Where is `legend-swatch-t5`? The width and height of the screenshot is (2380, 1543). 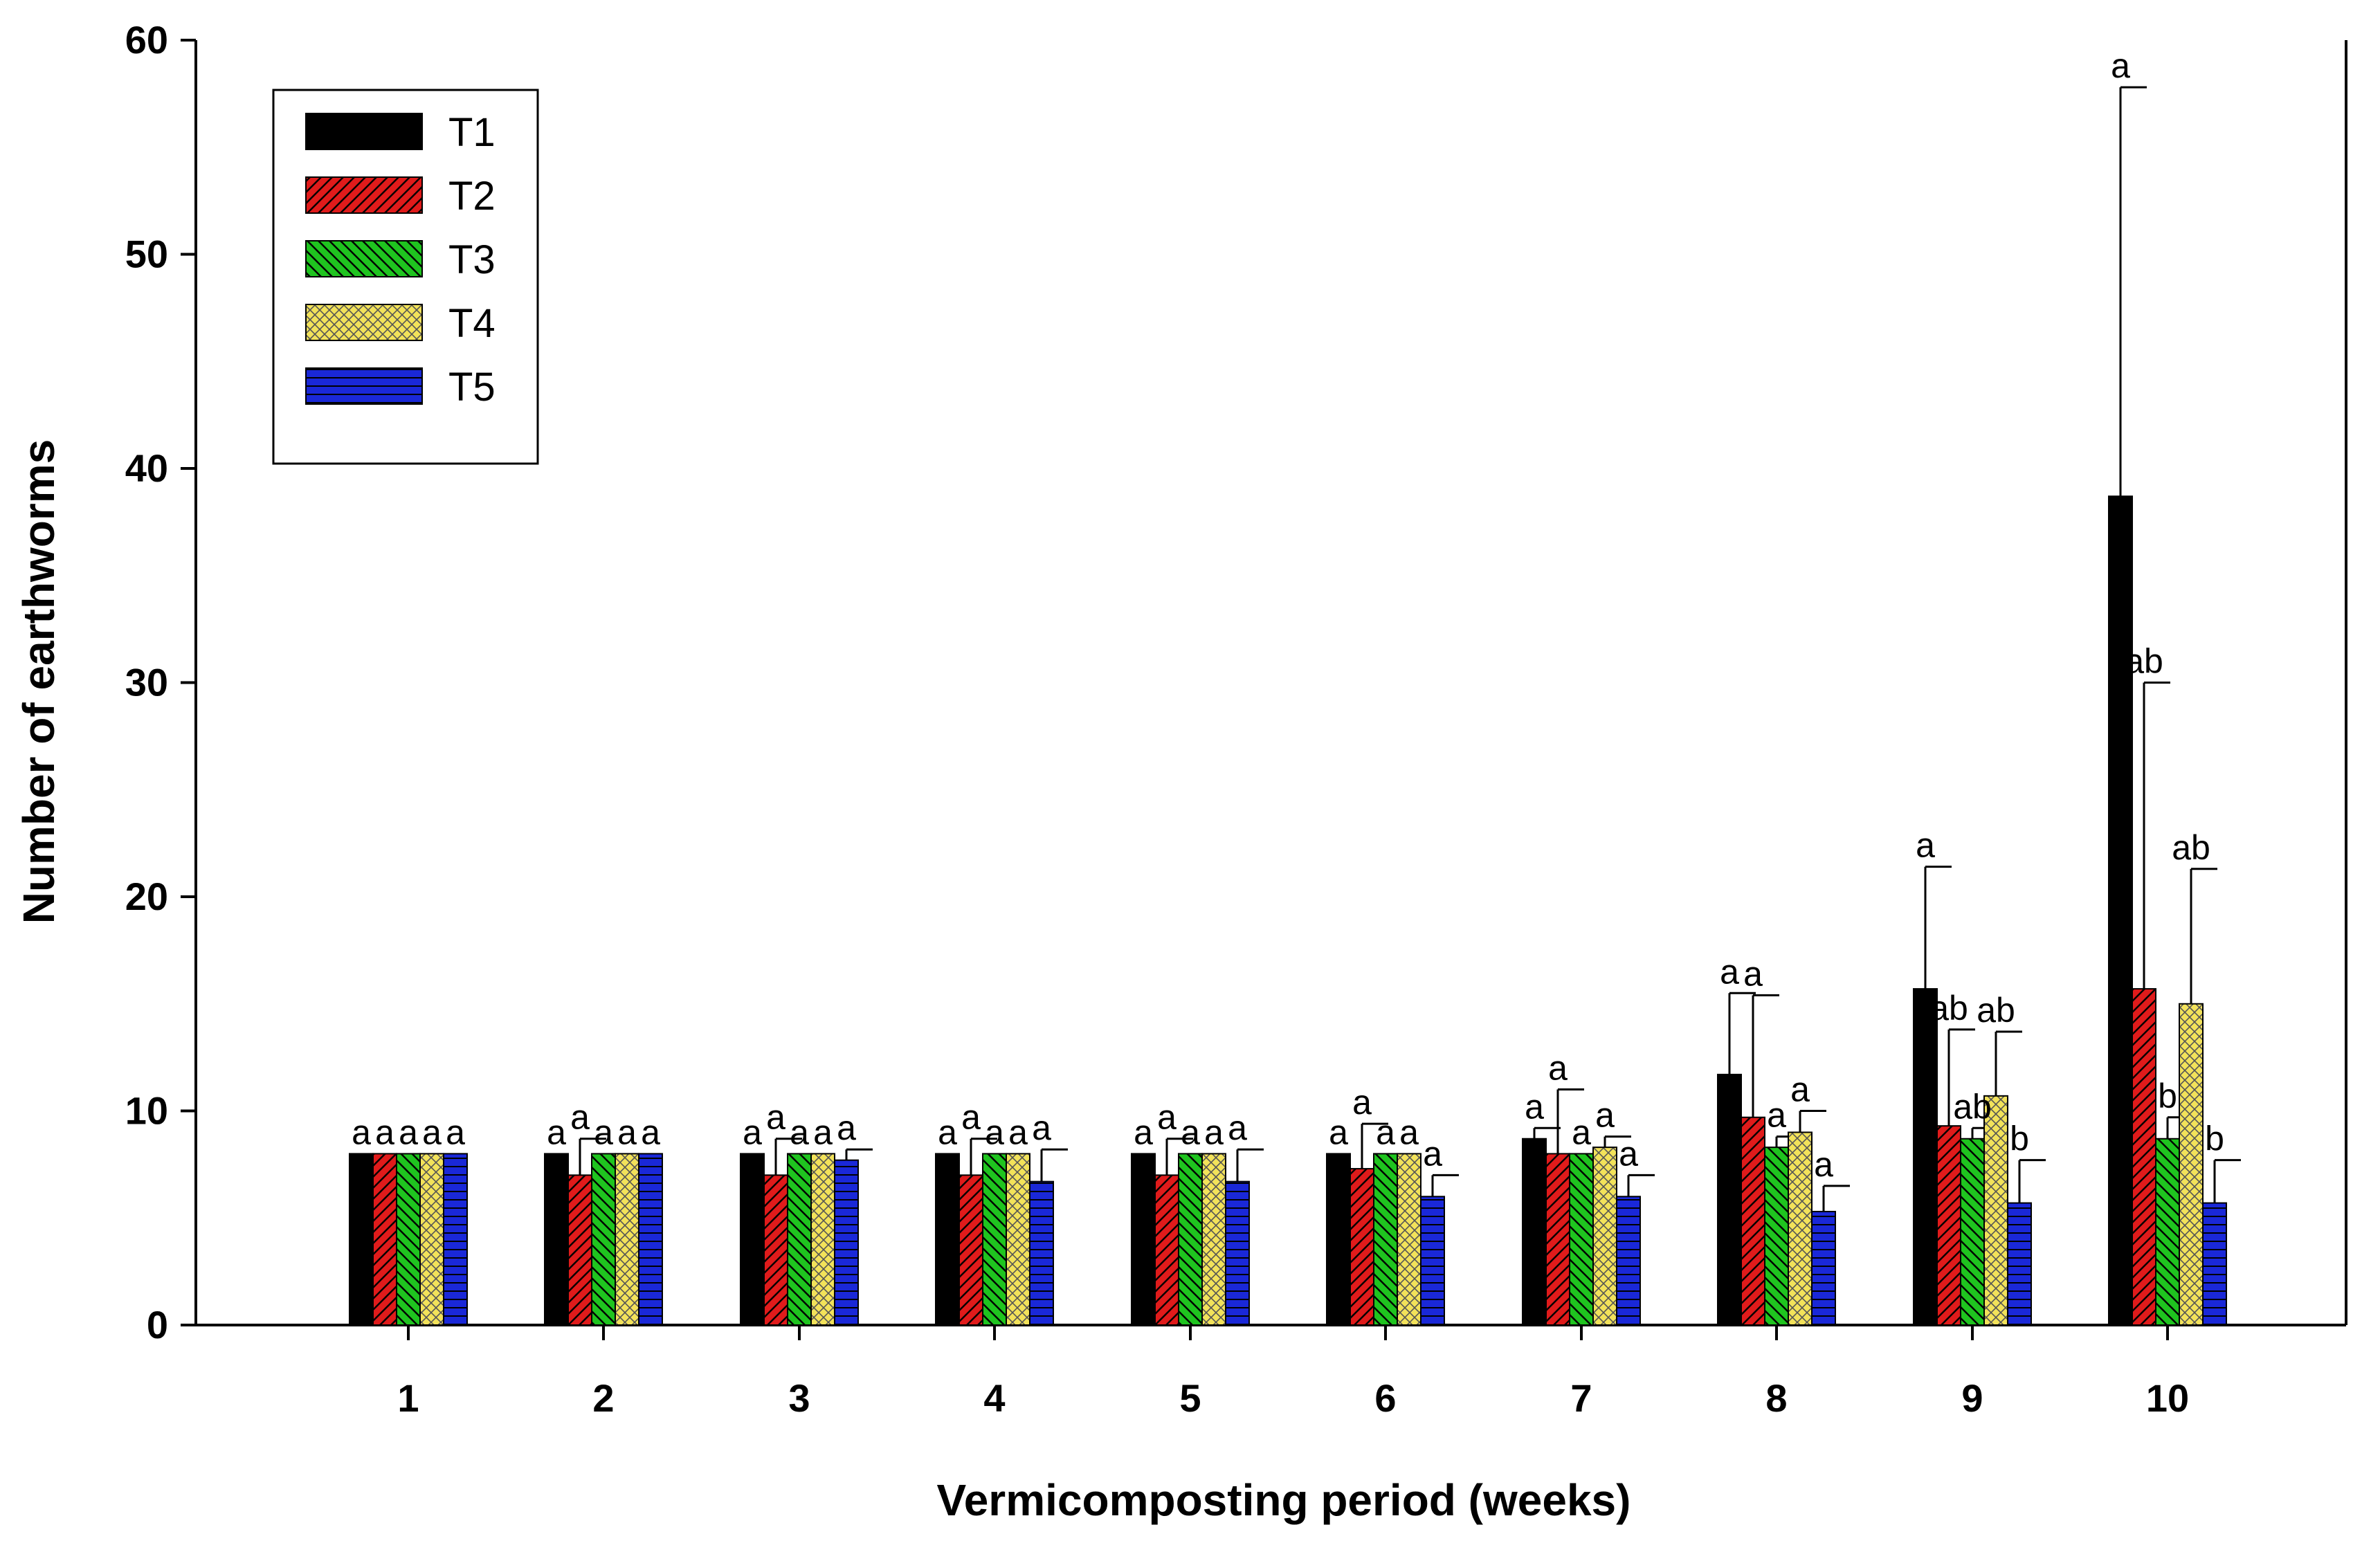 legend-swatch-t5 is located at coordinates (364, 386).